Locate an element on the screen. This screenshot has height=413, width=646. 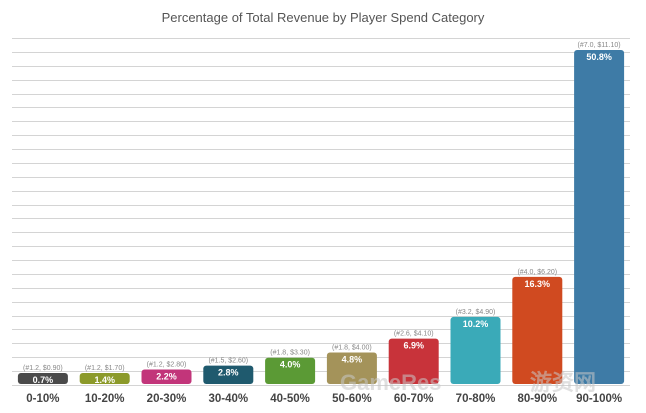
bar-30-40% is located at coordinates (228, 374).